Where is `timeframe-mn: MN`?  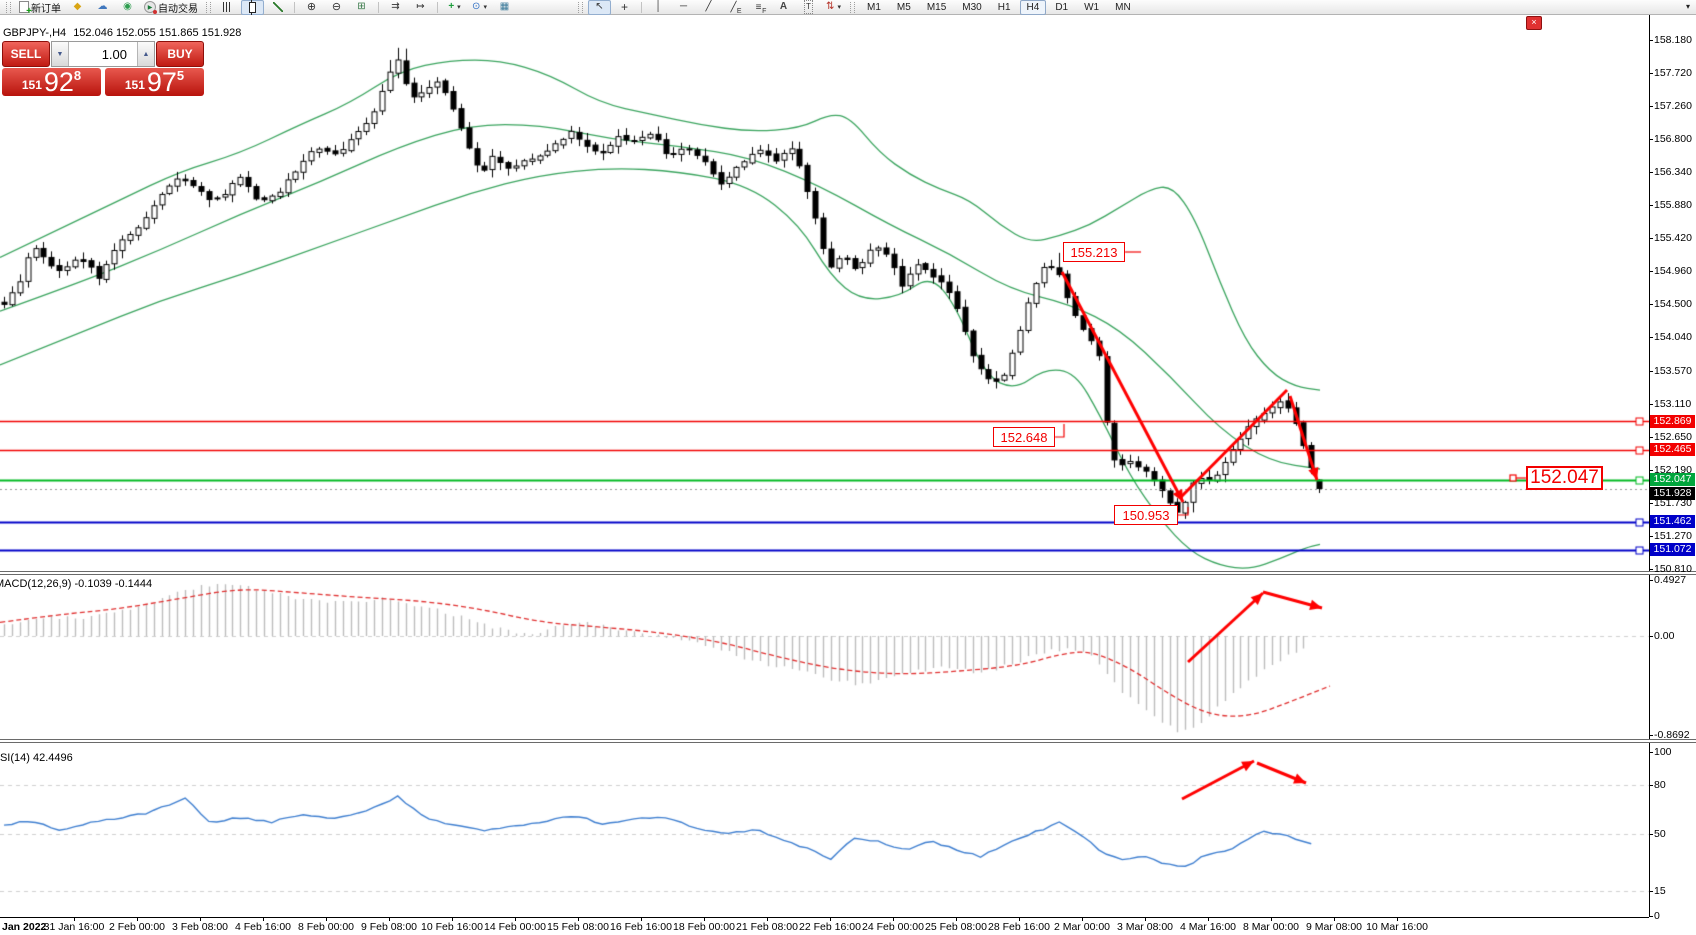 timeframe-mn: MN is located at coordinates (1123, 7).